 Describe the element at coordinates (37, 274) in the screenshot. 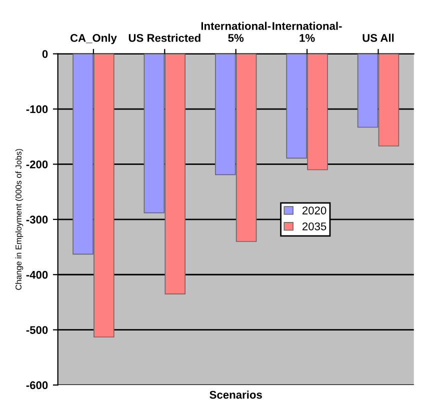

I see `y-tick-label: -400` at that location.